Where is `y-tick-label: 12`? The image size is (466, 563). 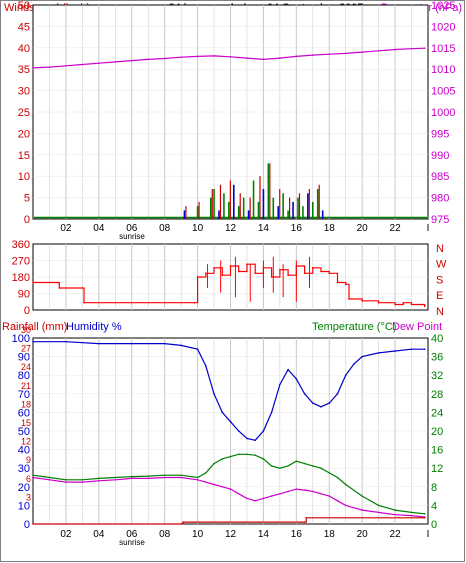 y-tick-label: 12 is located at coordinates (437, 469).